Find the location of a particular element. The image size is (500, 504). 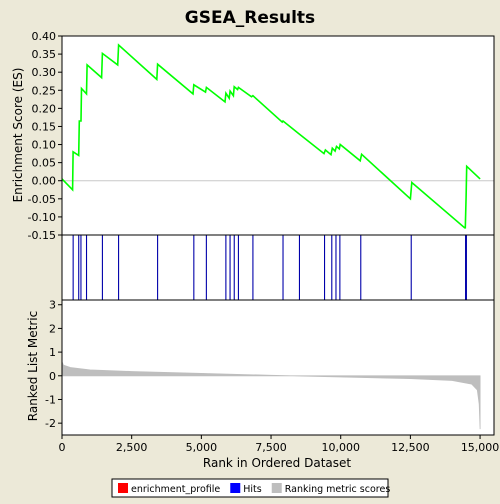

es-y-tick-label: 0.15 is located at coordinates (44, 126).